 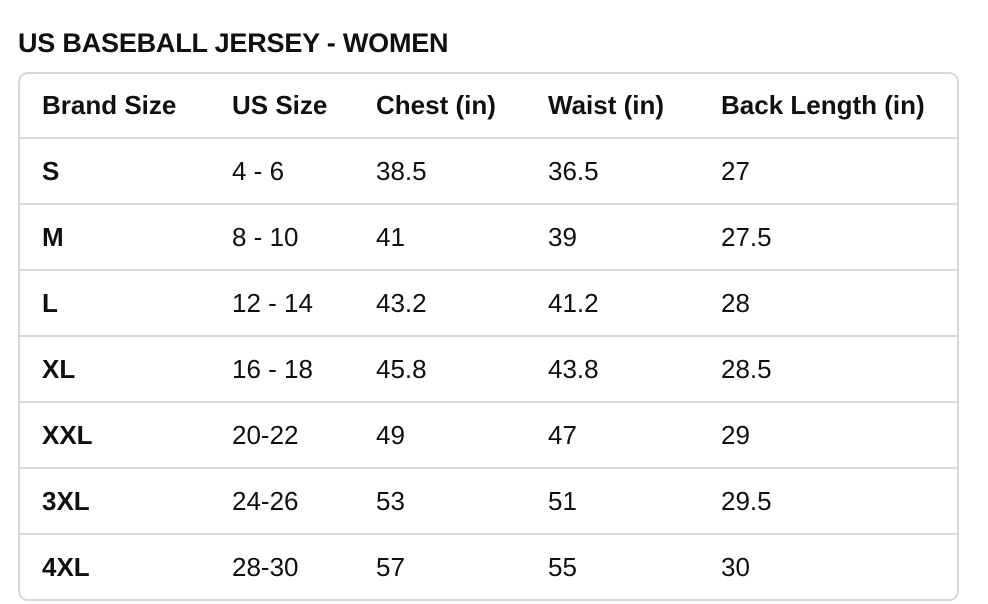 I want to click on cell-brand-size: 3XL, so click(x=66, y=500).